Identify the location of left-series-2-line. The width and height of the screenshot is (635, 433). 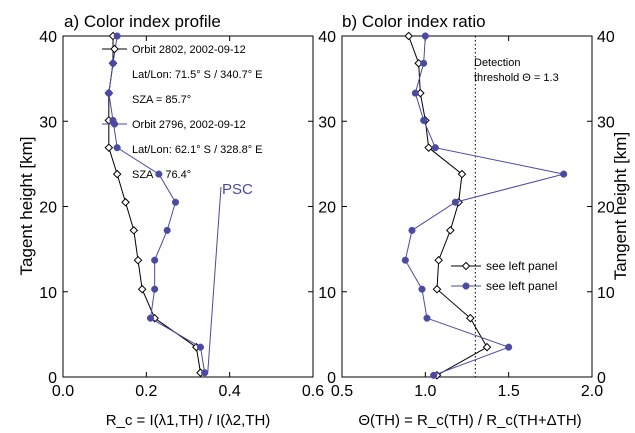
(157, 204).